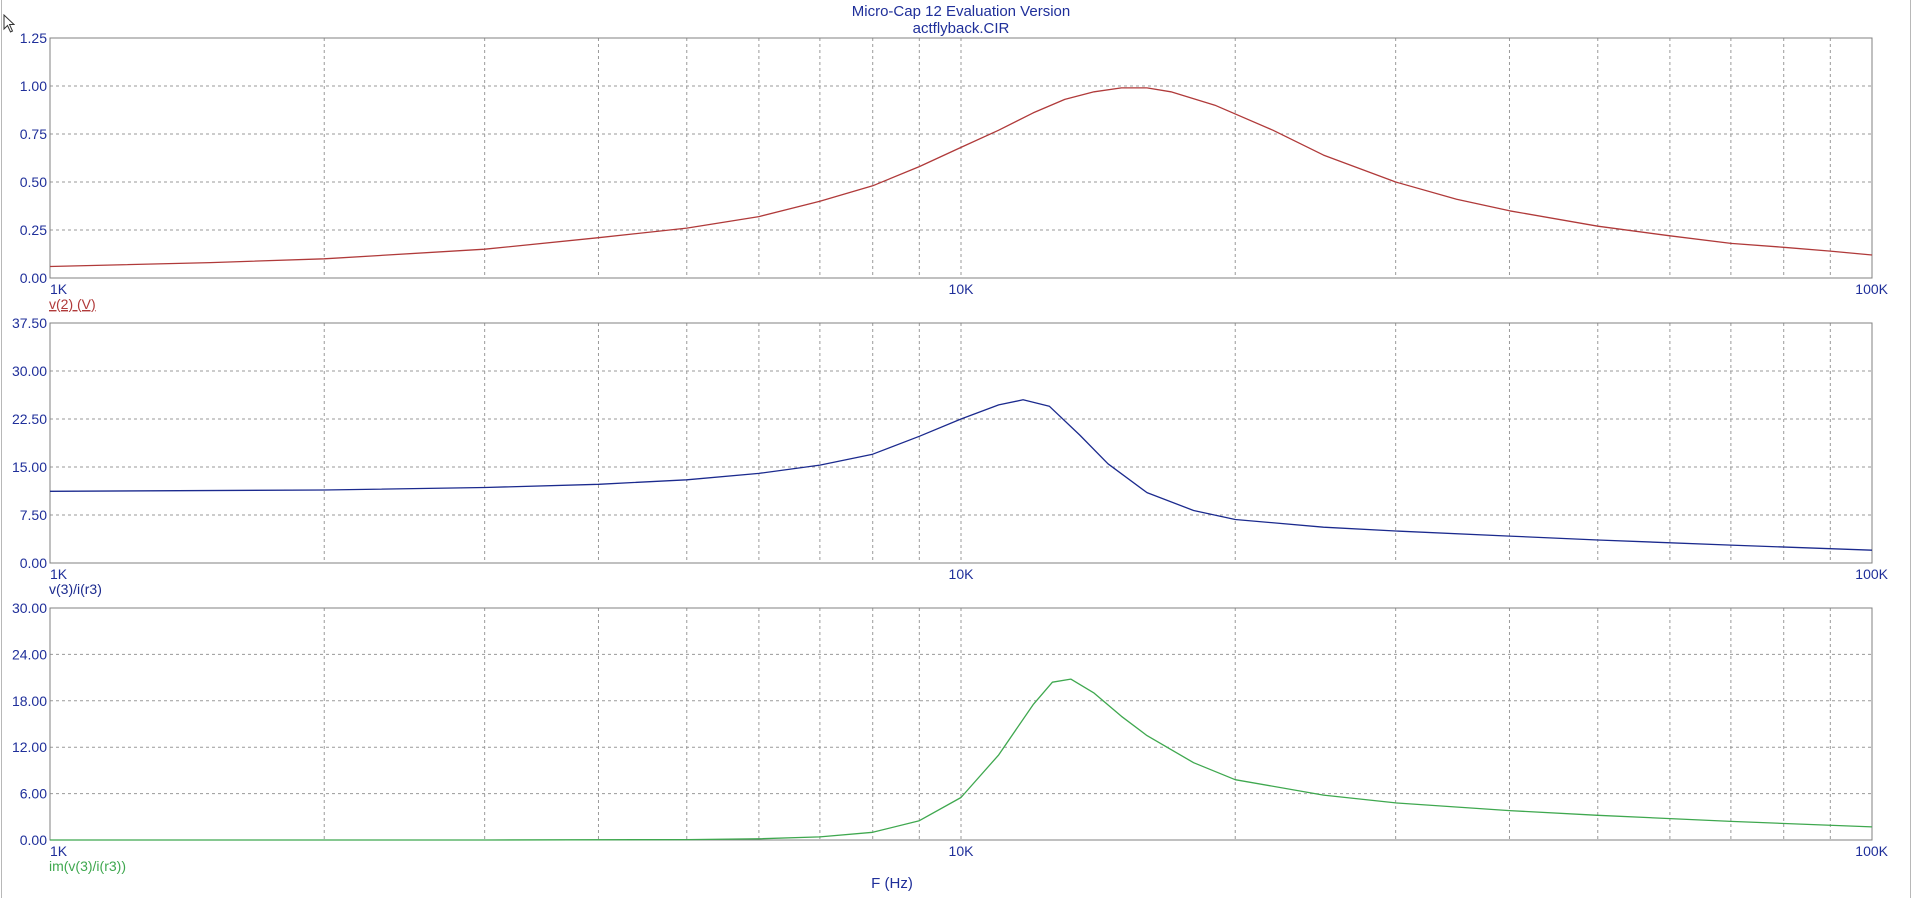 The width and height of the screenshot is (1914, 898). Describe the element at coordinates (29, 747) in the screenshot. I see `y-tick-label: 12.00` at that location.